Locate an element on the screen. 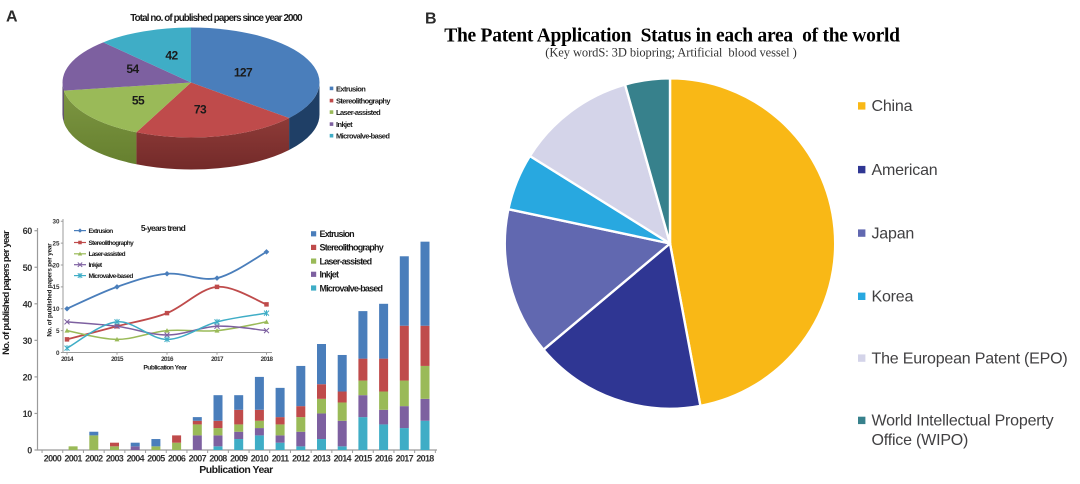  svg-text: 50 is located at coordinates (28, 268).